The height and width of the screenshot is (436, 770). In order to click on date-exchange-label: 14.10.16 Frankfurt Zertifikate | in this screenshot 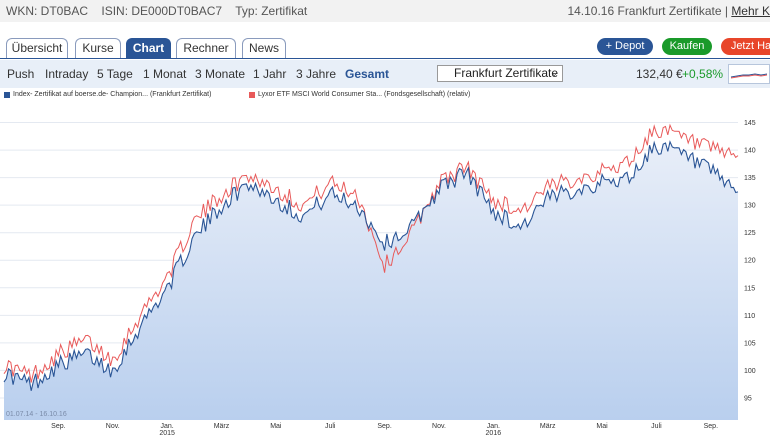, I will do `click(647, 11)`.